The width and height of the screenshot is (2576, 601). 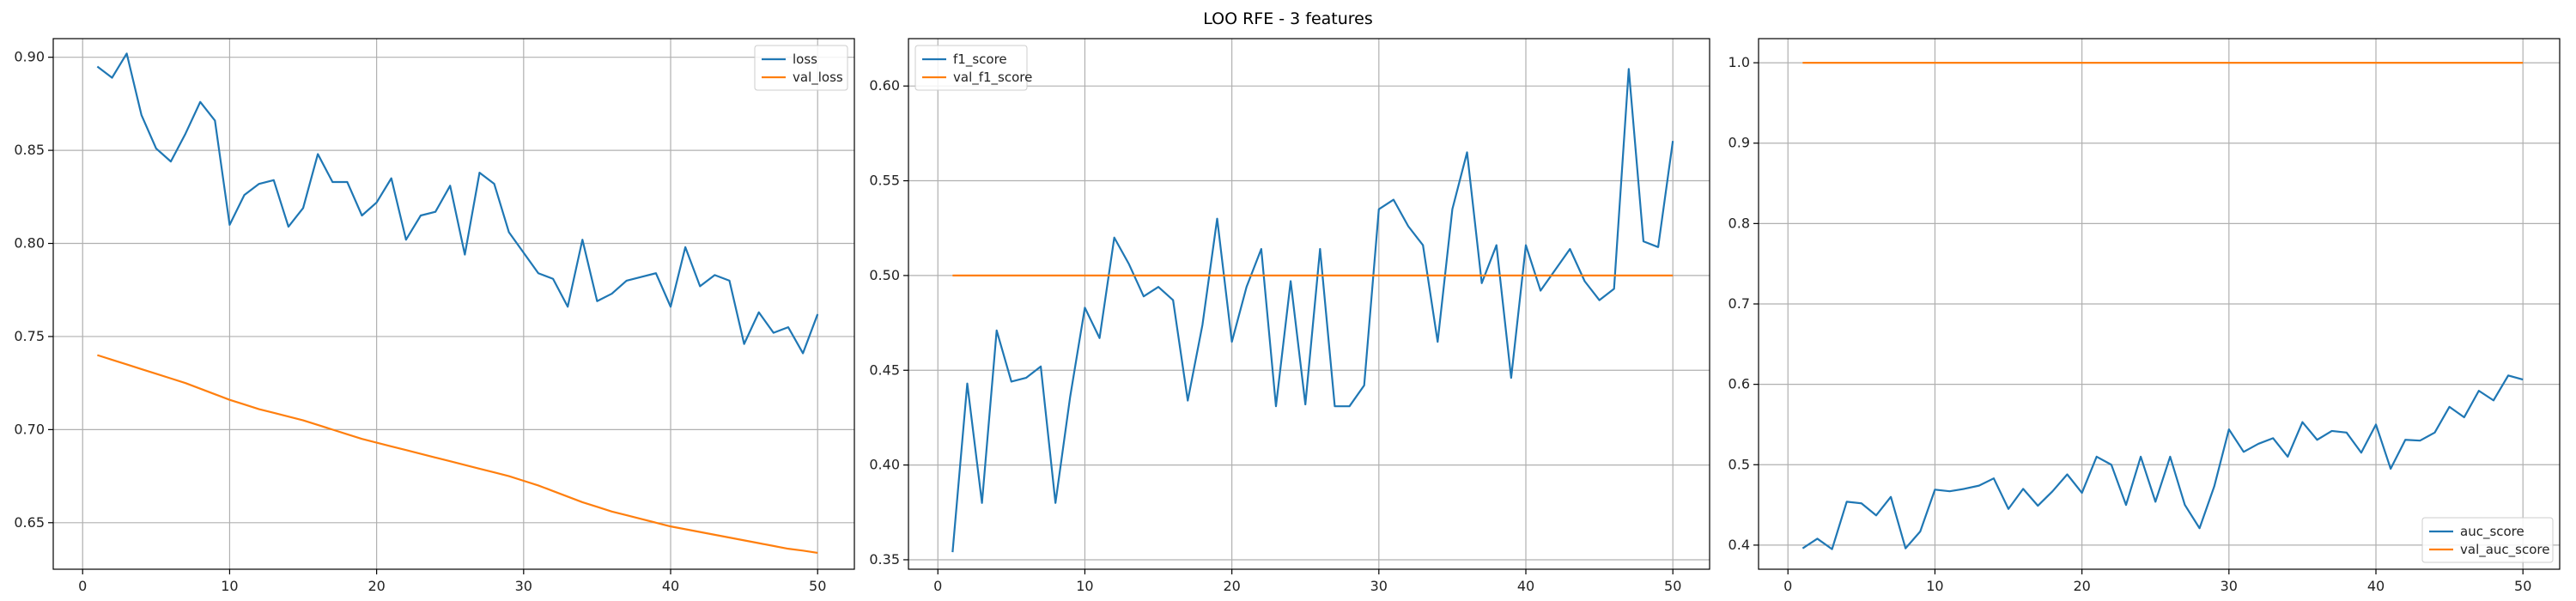 What do you see at coordinates (1739, 62) in the screenshot?
I see `y-tick-label: 1.0` at bounding box center [1739, 62].